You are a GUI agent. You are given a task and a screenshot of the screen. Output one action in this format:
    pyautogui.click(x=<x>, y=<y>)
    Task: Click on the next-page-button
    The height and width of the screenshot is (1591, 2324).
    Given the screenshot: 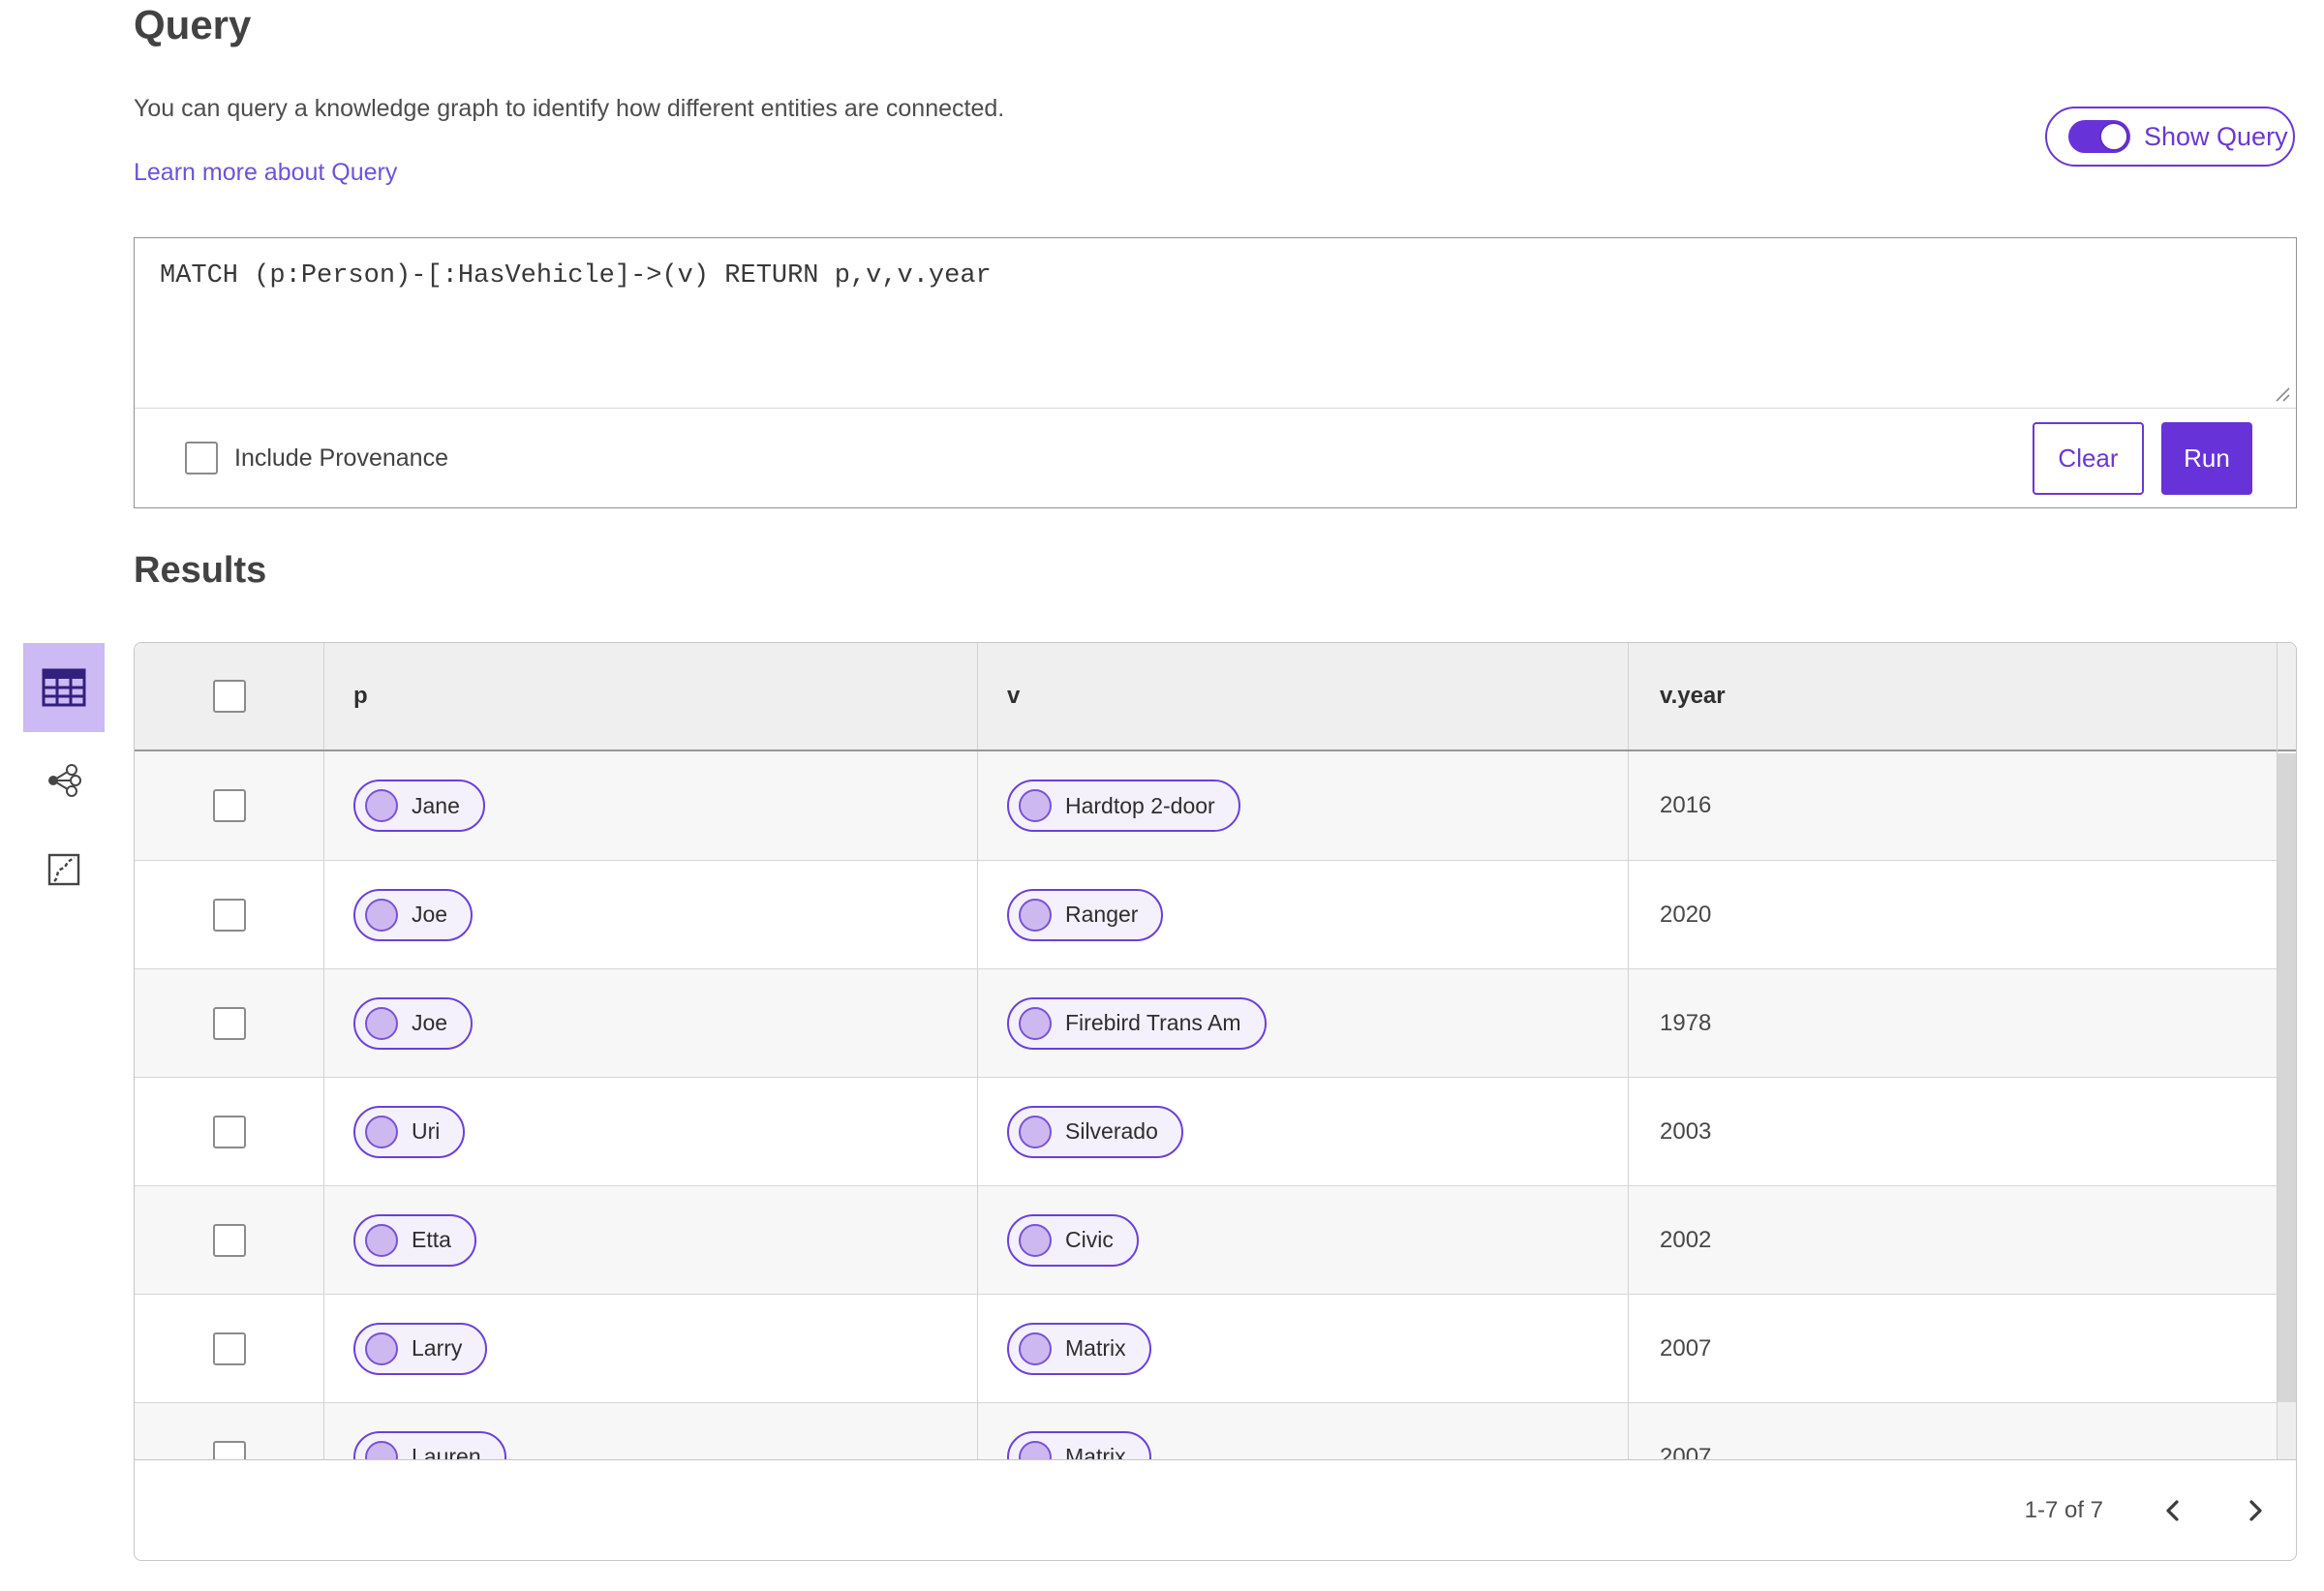 What is the action you would take?
    pyautogui.click(x=2255, y=1510)
    